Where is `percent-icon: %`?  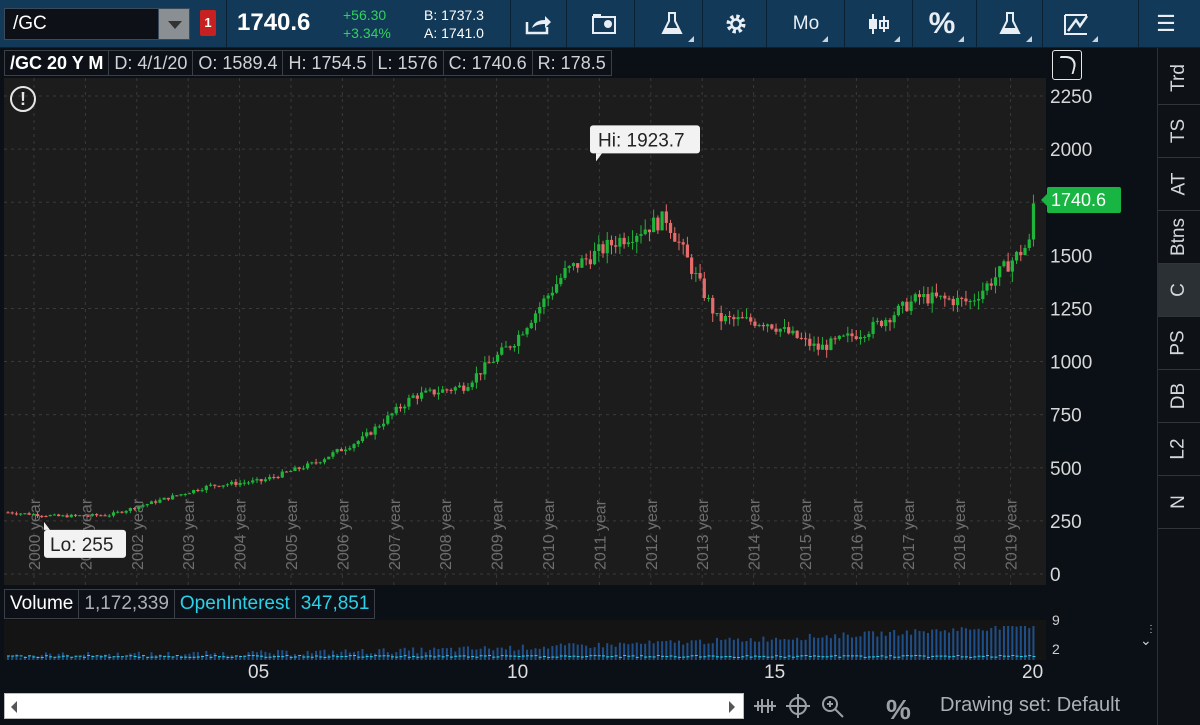 percent-icon: % is located at coordinates (898, 709).